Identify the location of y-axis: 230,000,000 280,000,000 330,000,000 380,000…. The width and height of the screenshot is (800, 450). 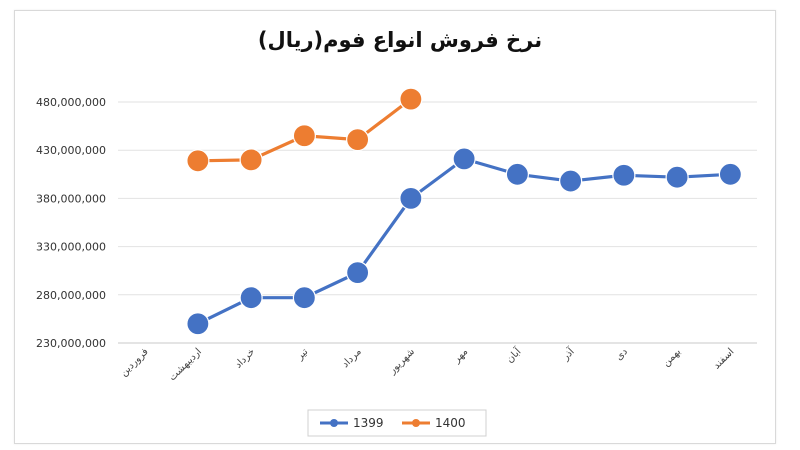
(71, 223).